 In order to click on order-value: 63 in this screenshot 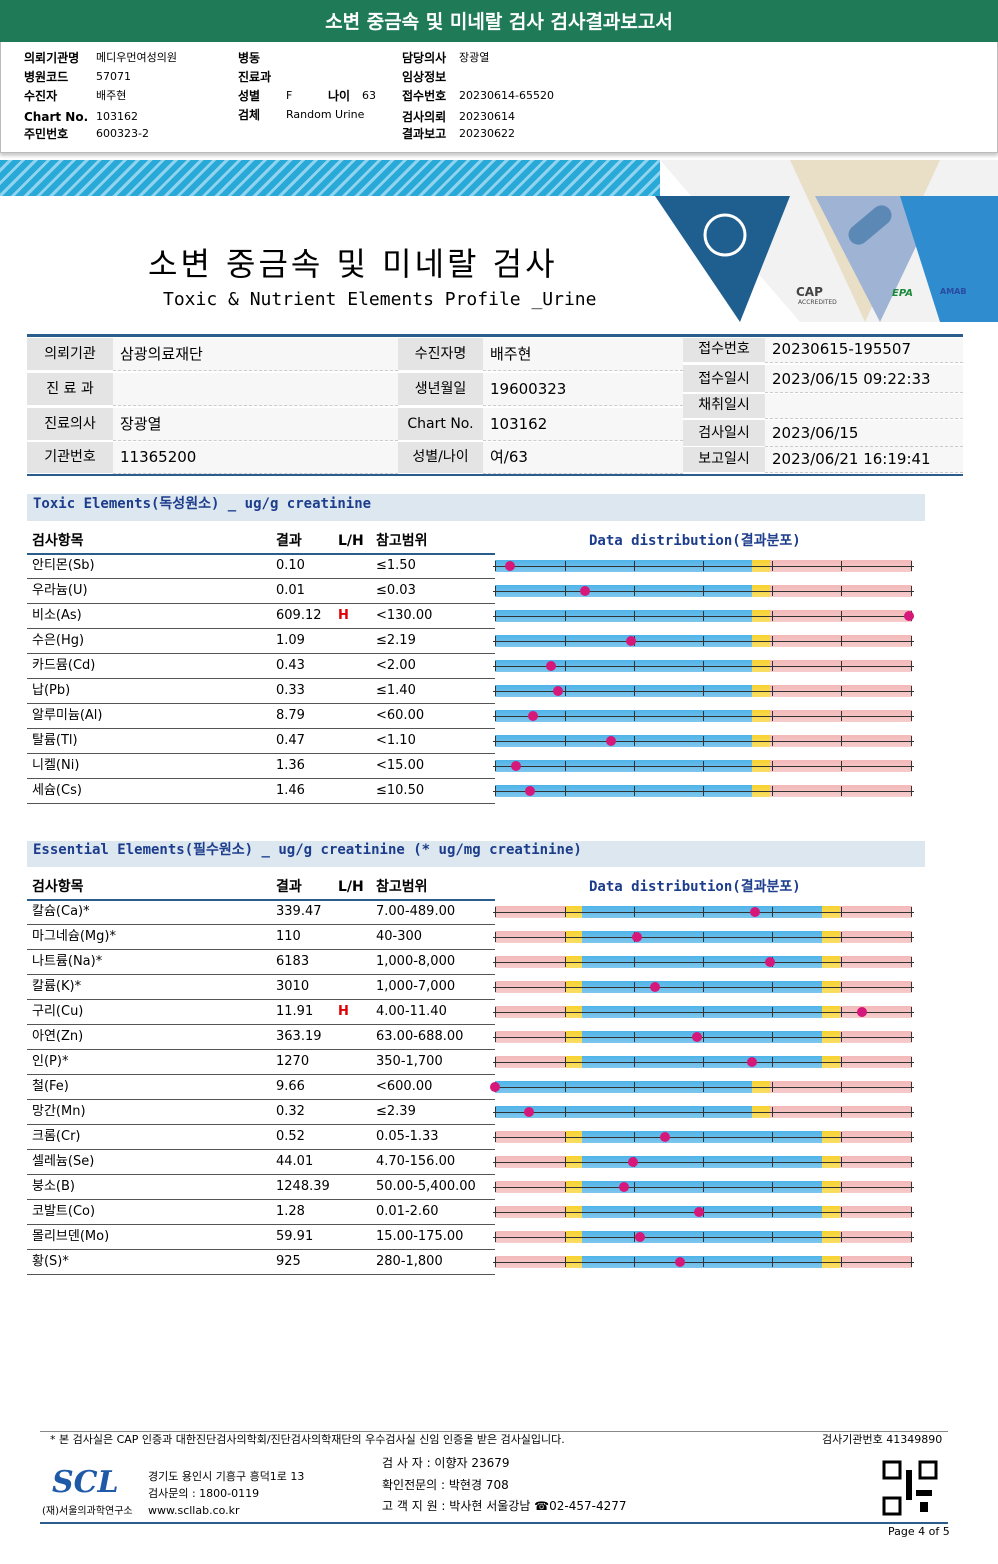, I will do `click(369, 95)`.